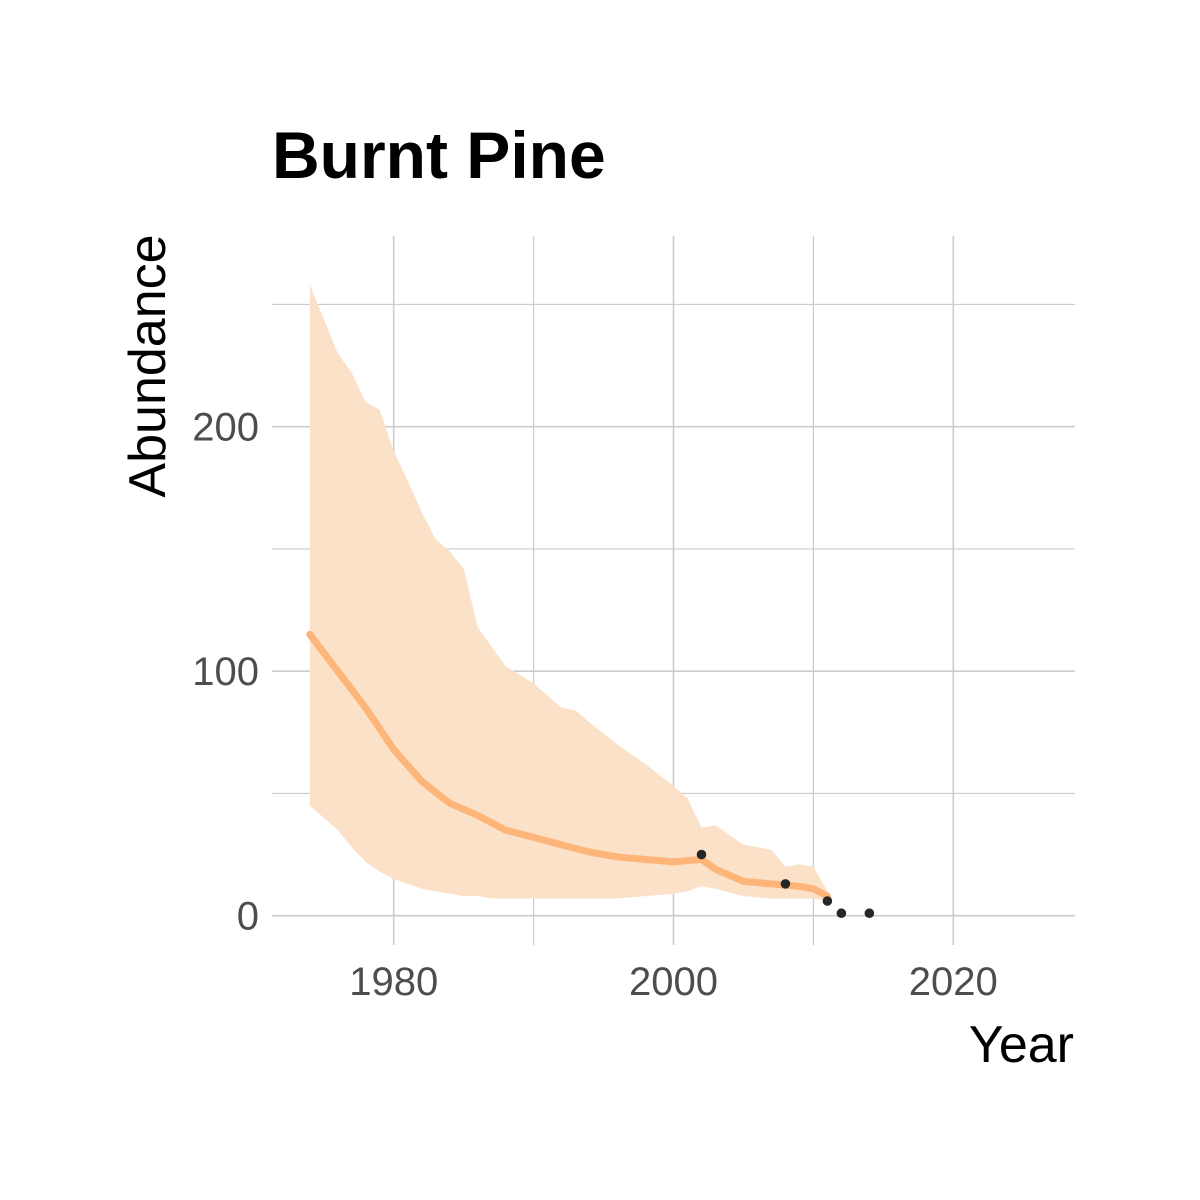 Image resolution: width=1200 pixels, height=1200 pixels. What do you see at coordinates (953, 982) in the screenshot?
I see `x-tick-label: 2020` at bounding box center [953, 982].